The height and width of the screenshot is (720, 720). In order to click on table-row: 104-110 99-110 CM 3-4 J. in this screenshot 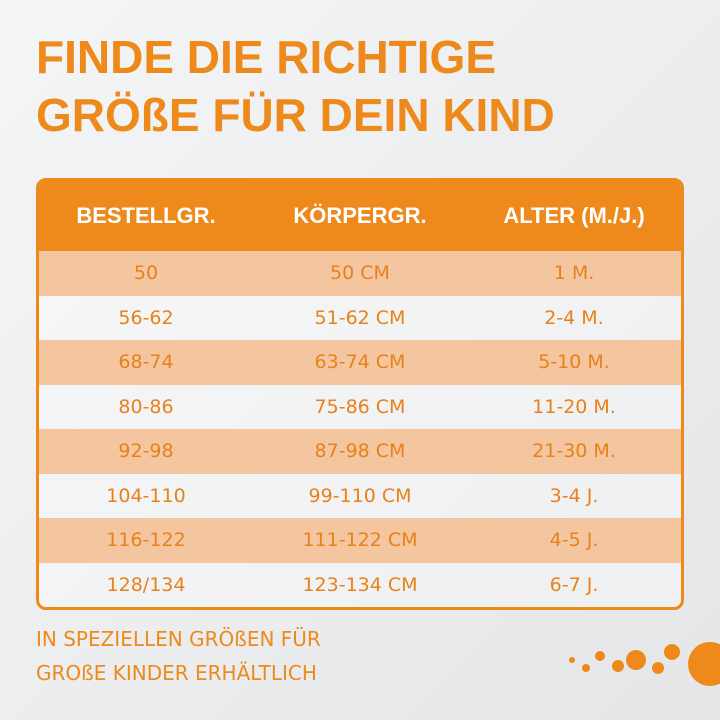, I will do `click(360, 495)`.